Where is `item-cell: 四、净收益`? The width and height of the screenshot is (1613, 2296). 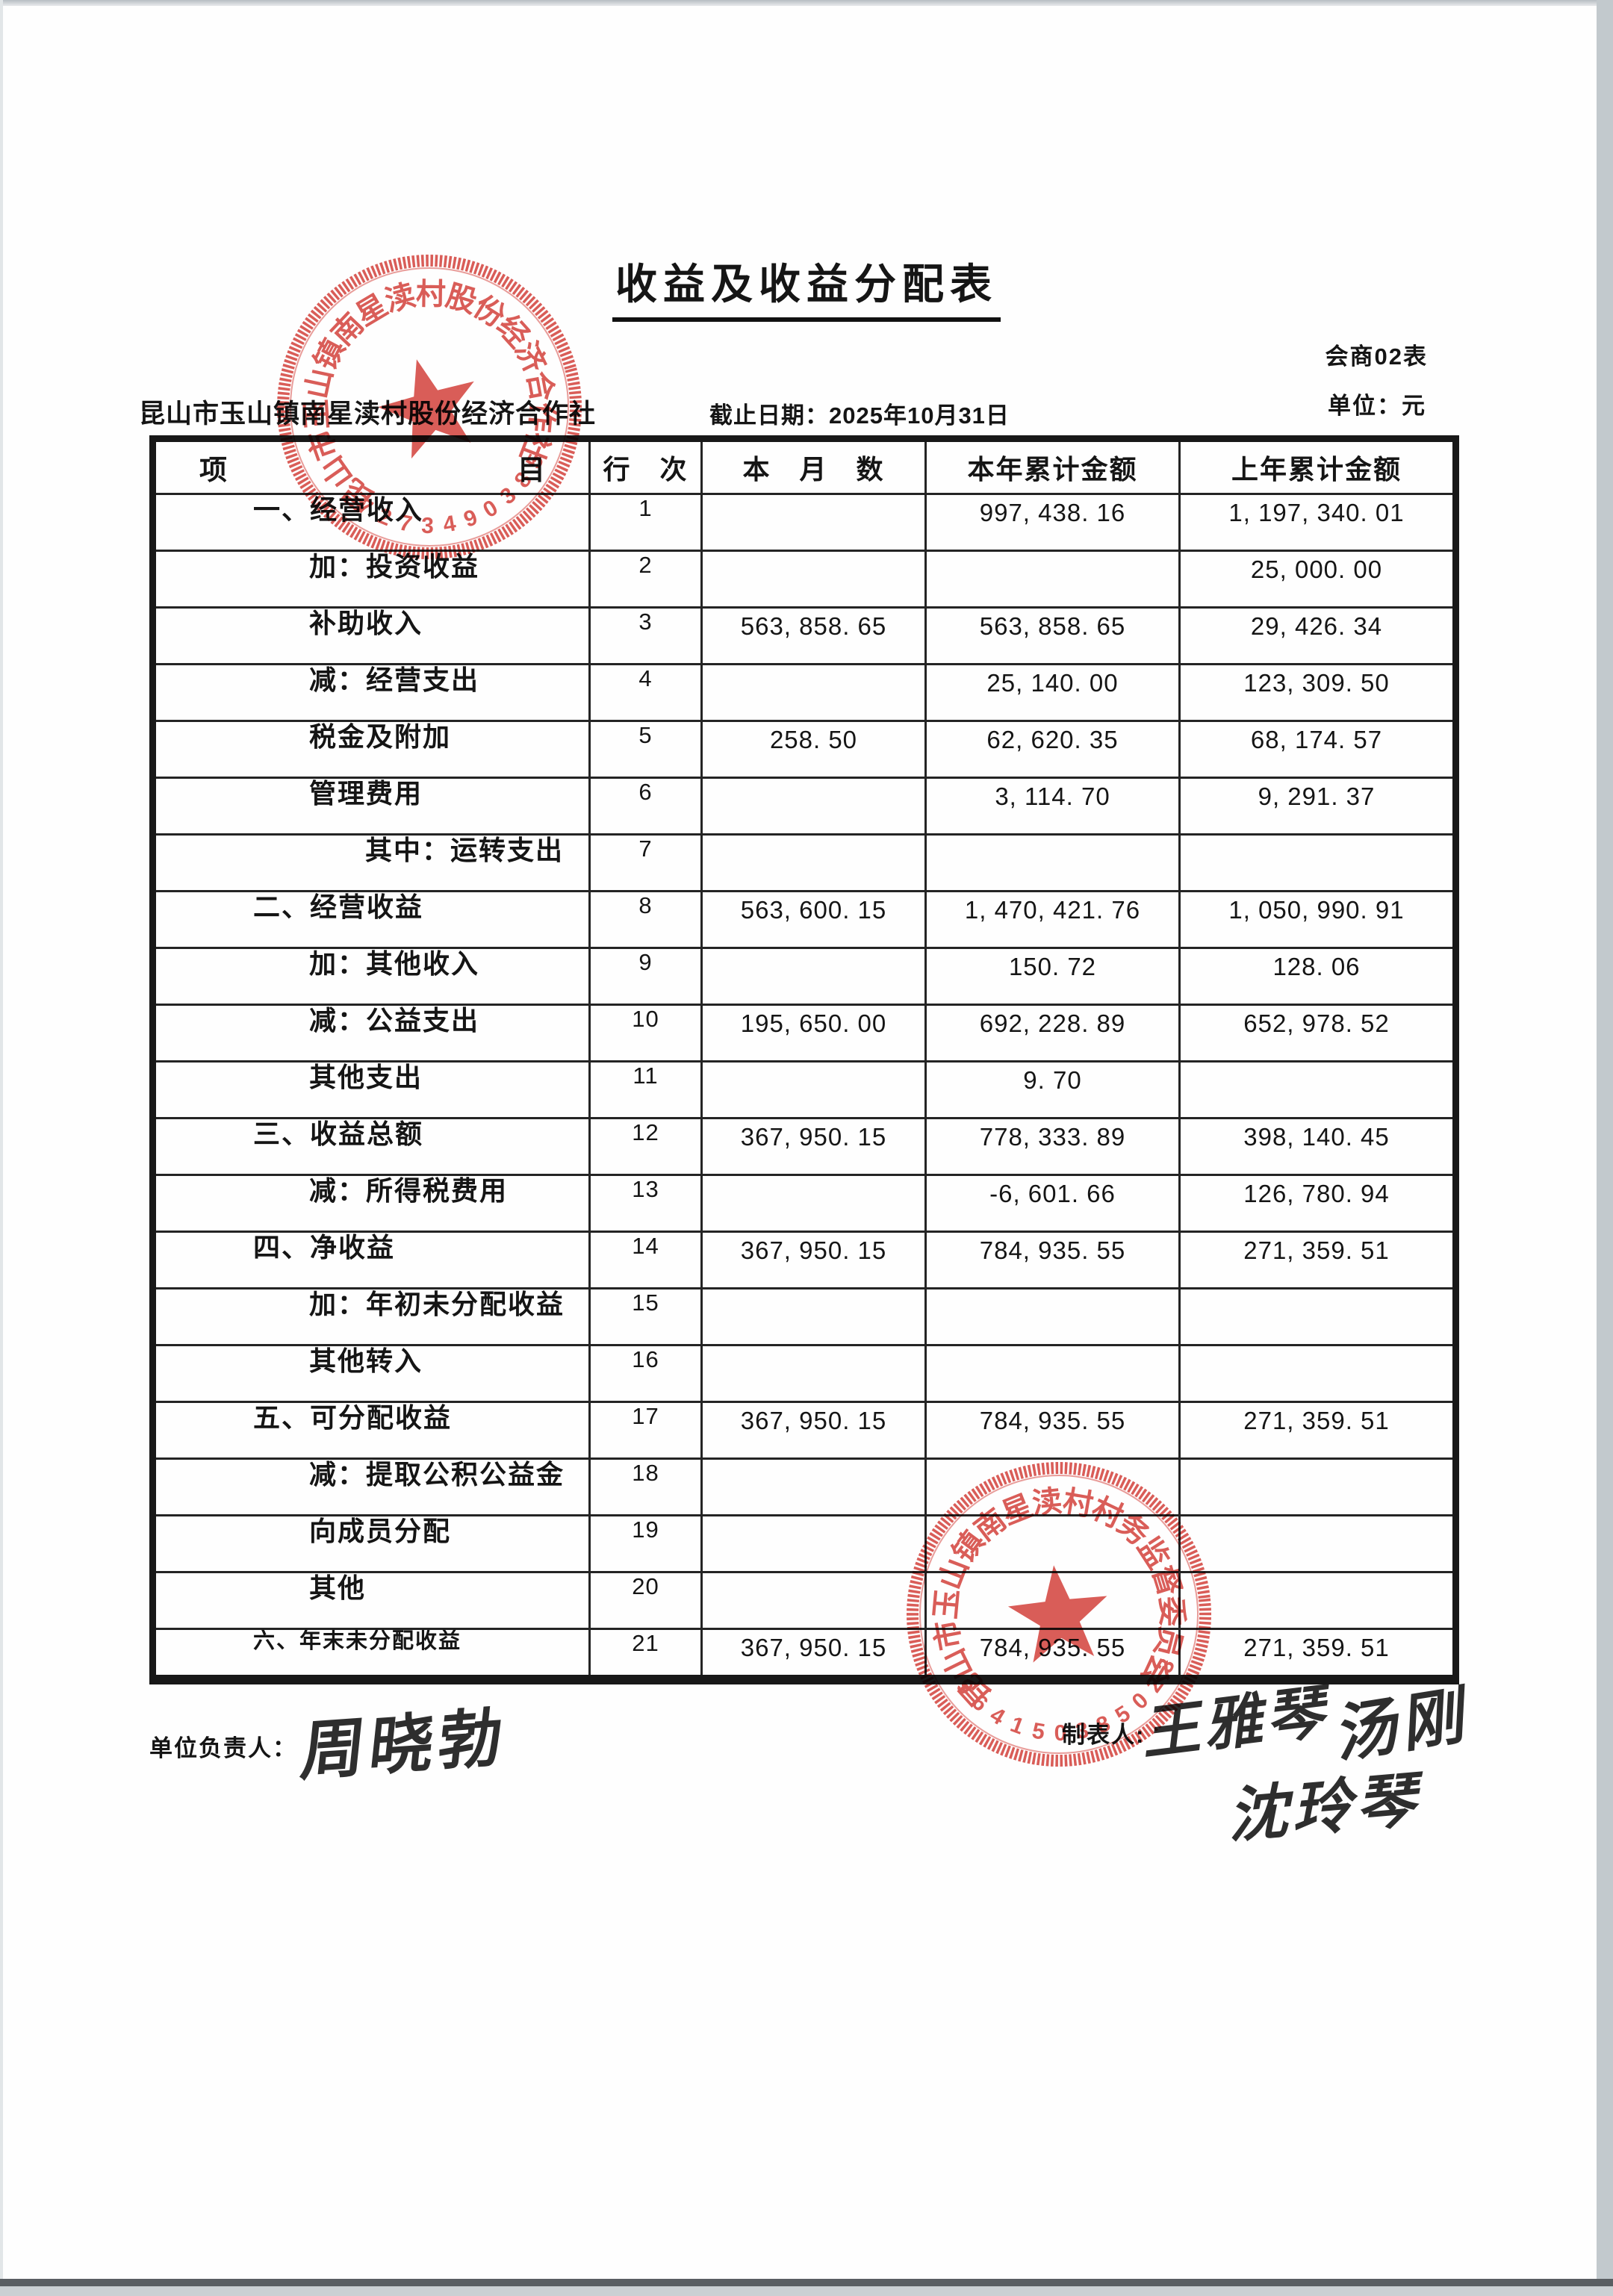 item-cell: 四、净收益 is located at coordinates (371, 1260).